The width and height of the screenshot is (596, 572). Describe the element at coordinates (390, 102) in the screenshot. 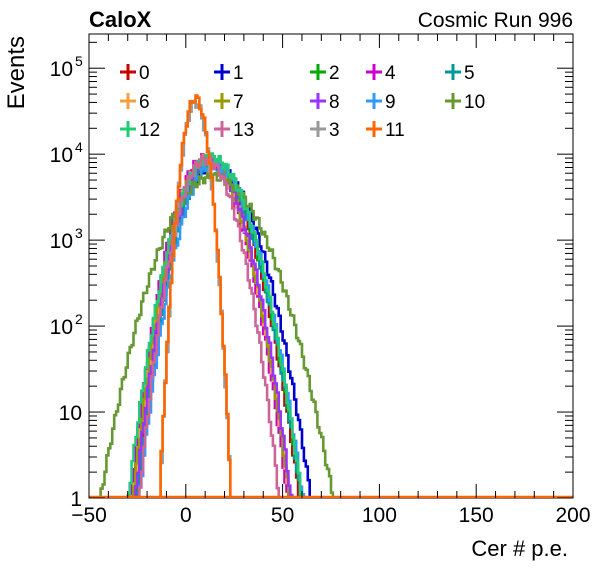

I see `legend-label: 9` at that location.